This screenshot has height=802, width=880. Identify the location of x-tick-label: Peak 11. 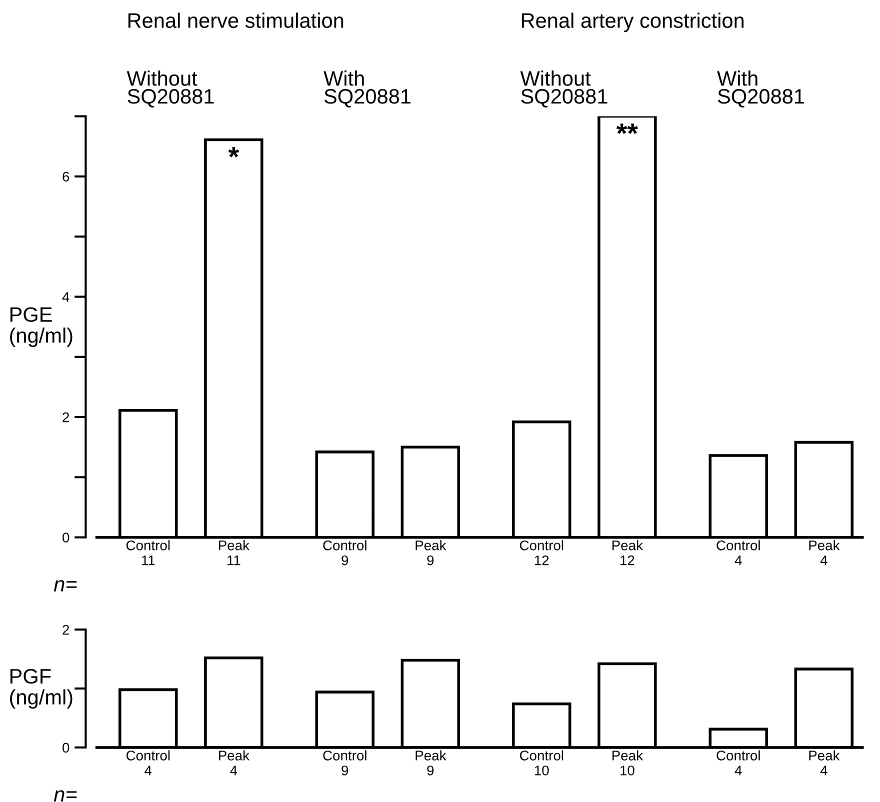
(234, 553).